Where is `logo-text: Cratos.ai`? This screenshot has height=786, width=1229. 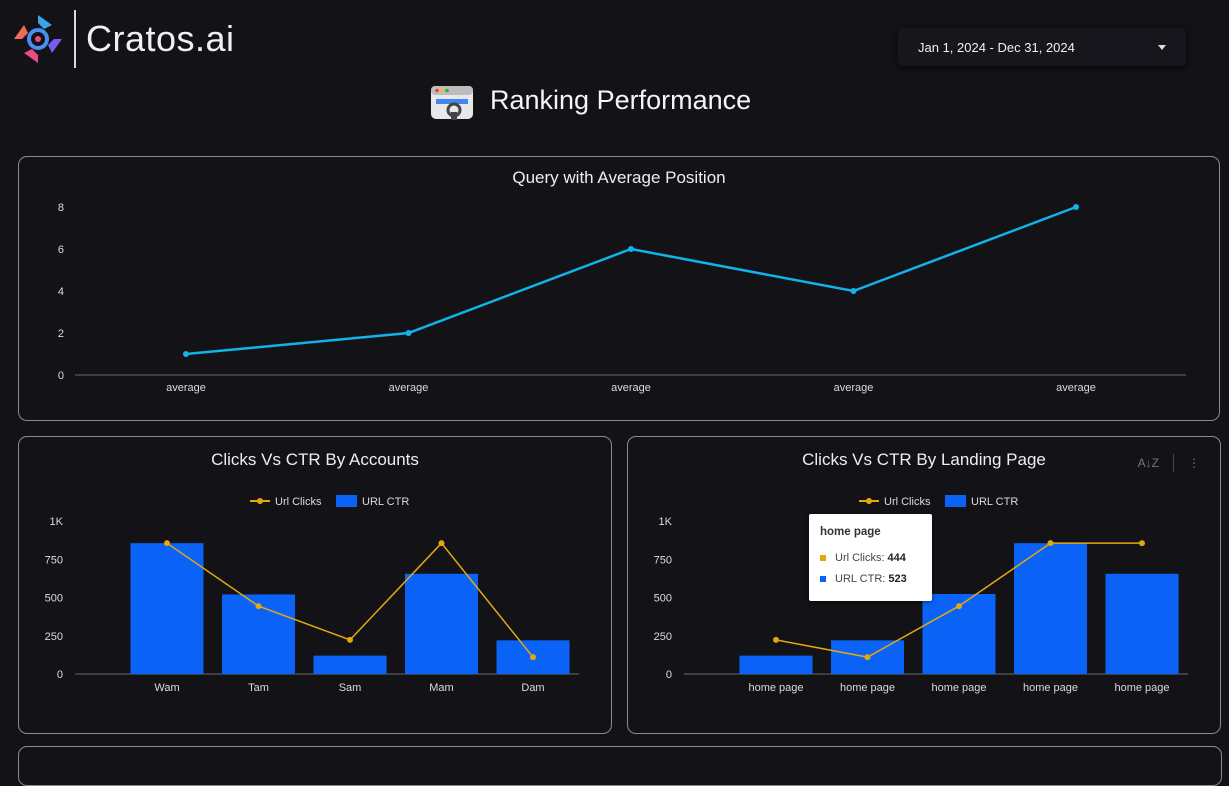
logo-text: Cratos.ai is located at coordinates (160, 38).